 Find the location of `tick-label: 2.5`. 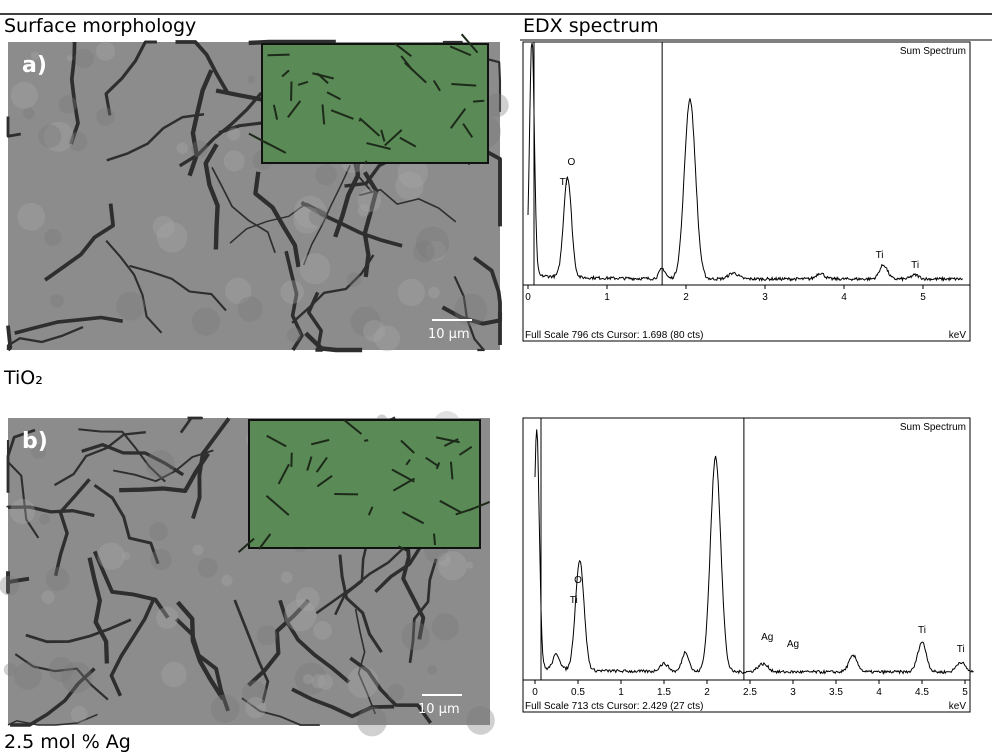

tick-label: 2.5 is located at coordinates (750, 692).